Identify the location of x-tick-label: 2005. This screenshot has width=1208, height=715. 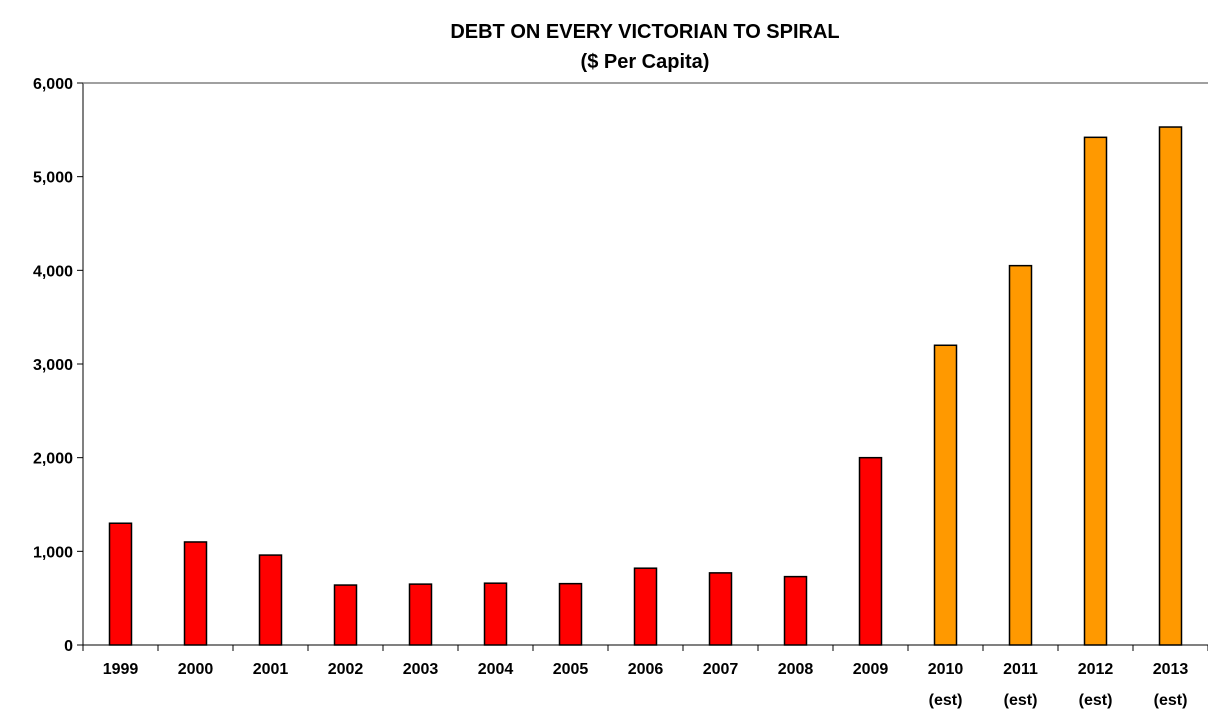
(571, 669).